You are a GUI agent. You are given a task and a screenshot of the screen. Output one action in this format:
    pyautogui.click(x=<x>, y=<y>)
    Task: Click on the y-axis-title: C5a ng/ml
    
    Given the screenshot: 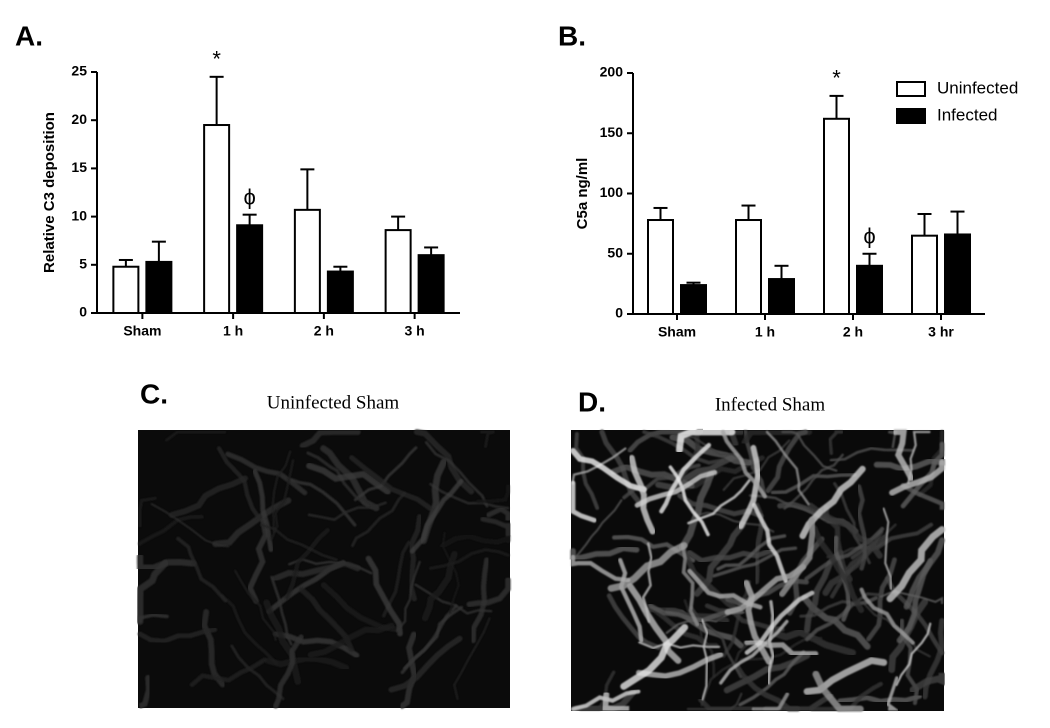 What is the action you would take?
    pyautogui.click(x=582, y=194)
    